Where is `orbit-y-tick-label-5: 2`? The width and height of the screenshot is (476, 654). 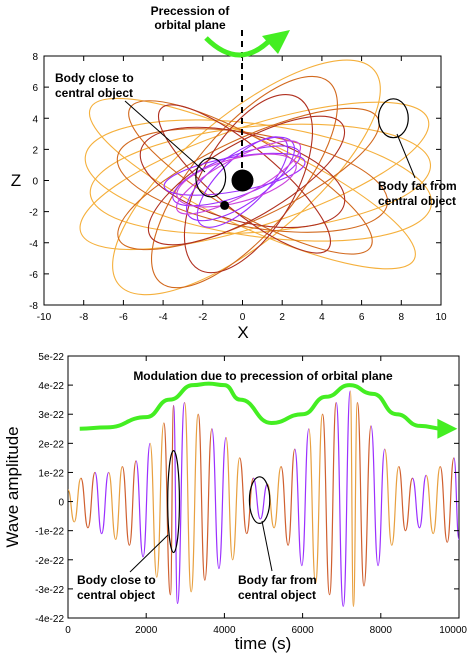 orbit-y-tick-label-5: 2 is located at coordinates (35, 150).